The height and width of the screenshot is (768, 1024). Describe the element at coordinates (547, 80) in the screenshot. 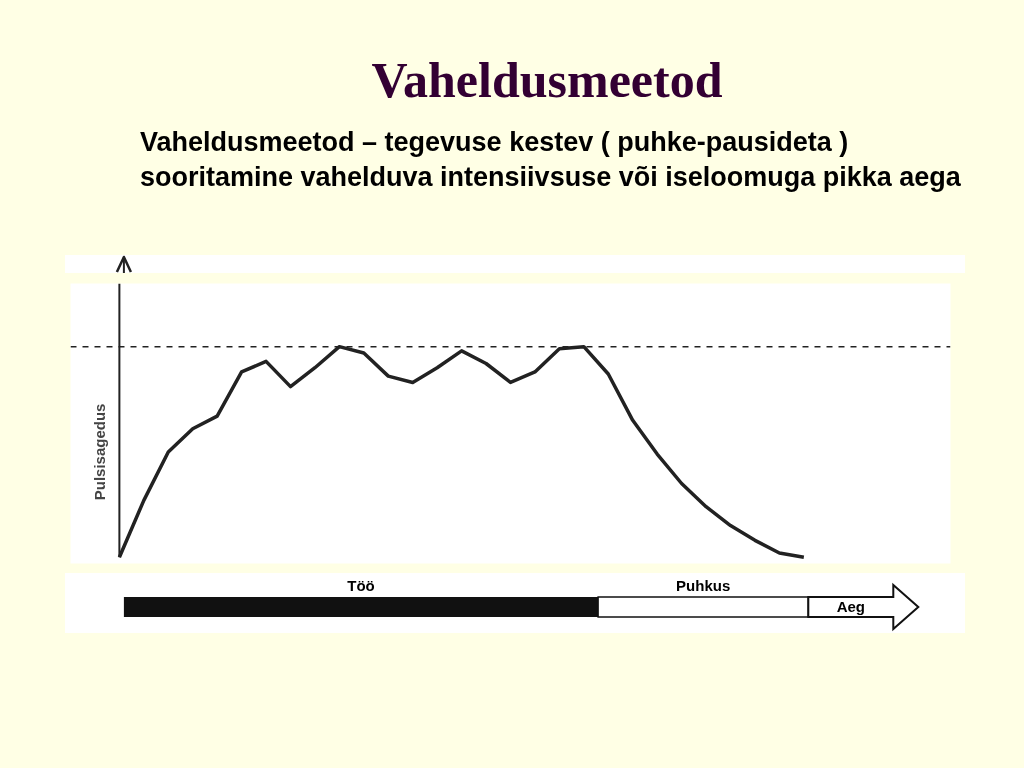

I see `chart-title: Vaheldusmeetod` at that location.